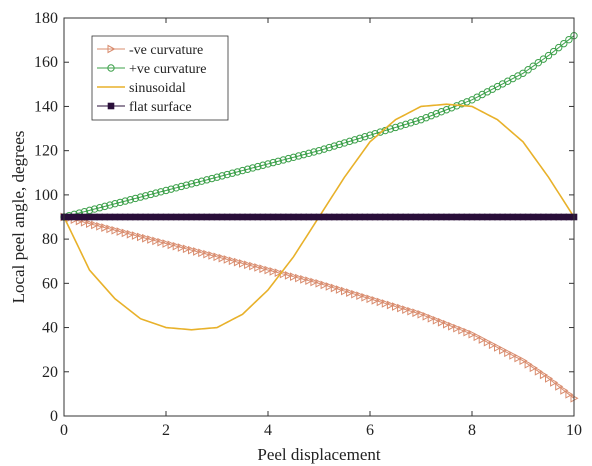 The height and width of the screenshot is (466, 592). I want to click on legend-item: sinusoidal, so click(141, 88).